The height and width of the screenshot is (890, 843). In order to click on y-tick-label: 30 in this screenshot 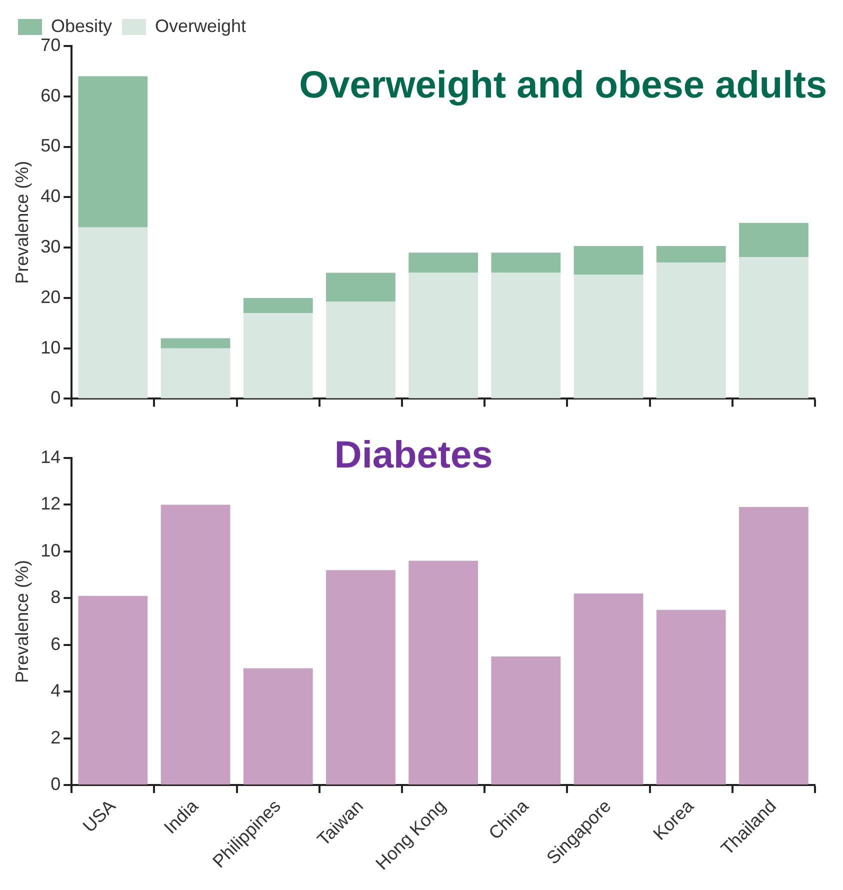, I will do `click(50, 246)`.